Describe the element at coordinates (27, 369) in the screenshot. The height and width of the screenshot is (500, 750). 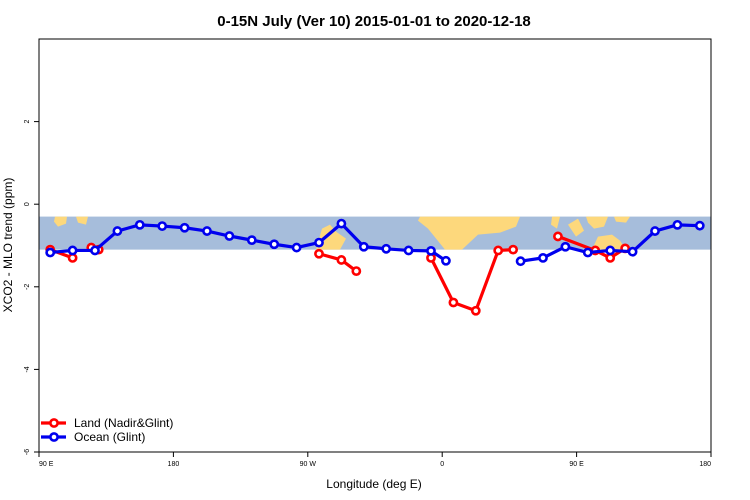
I see `y-tick-label: -4` at that location.